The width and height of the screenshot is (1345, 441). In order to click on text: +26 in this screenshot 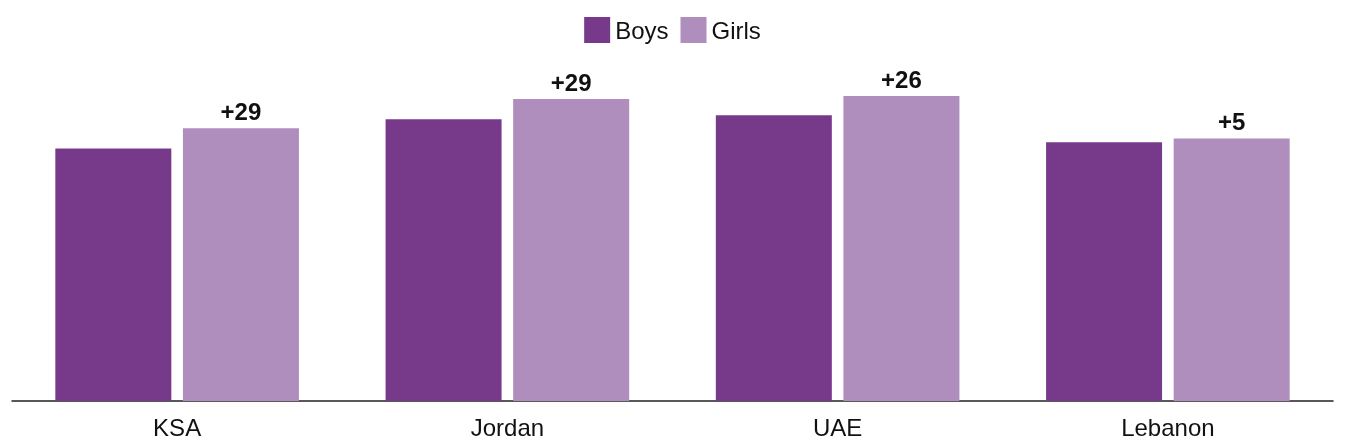, I will do `click(901, 79)`.